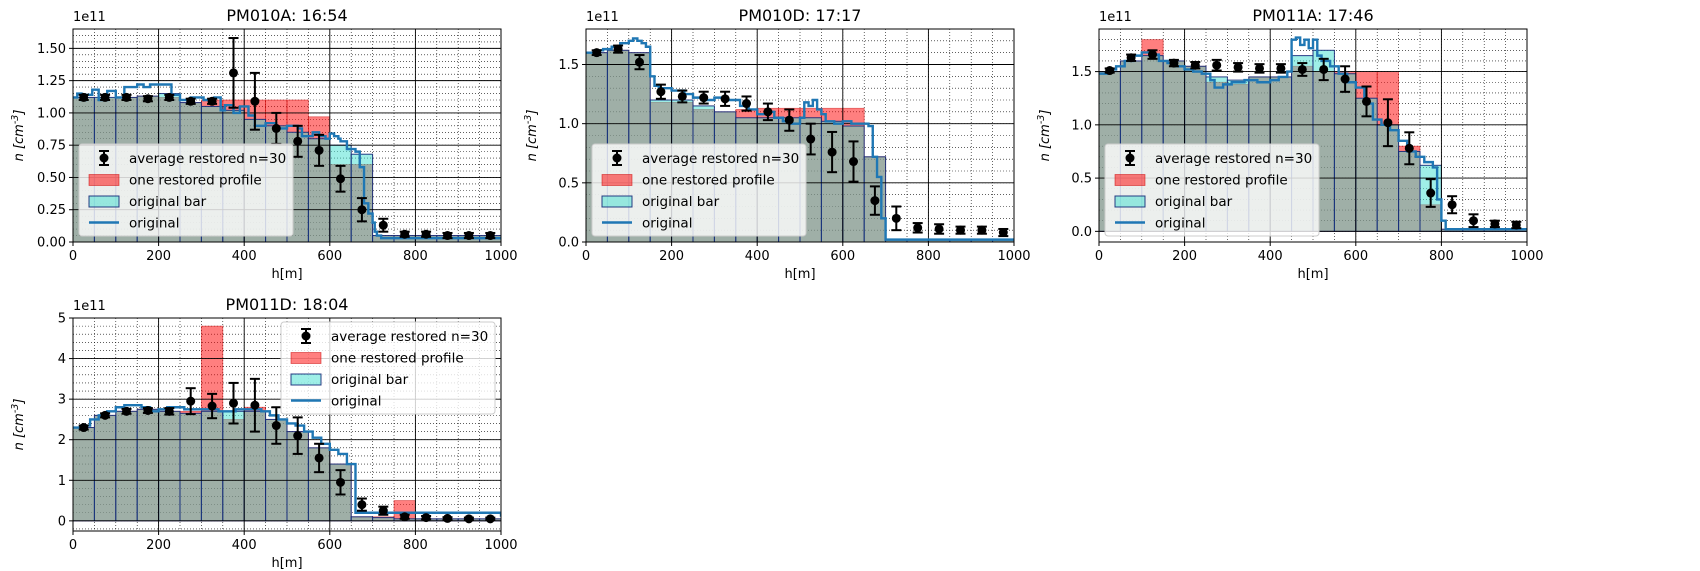 Image resolution: width=1700 pixels, height=571 pixels. I want to click on chart-title: PM011A: 17:46, so click(1312, 15).